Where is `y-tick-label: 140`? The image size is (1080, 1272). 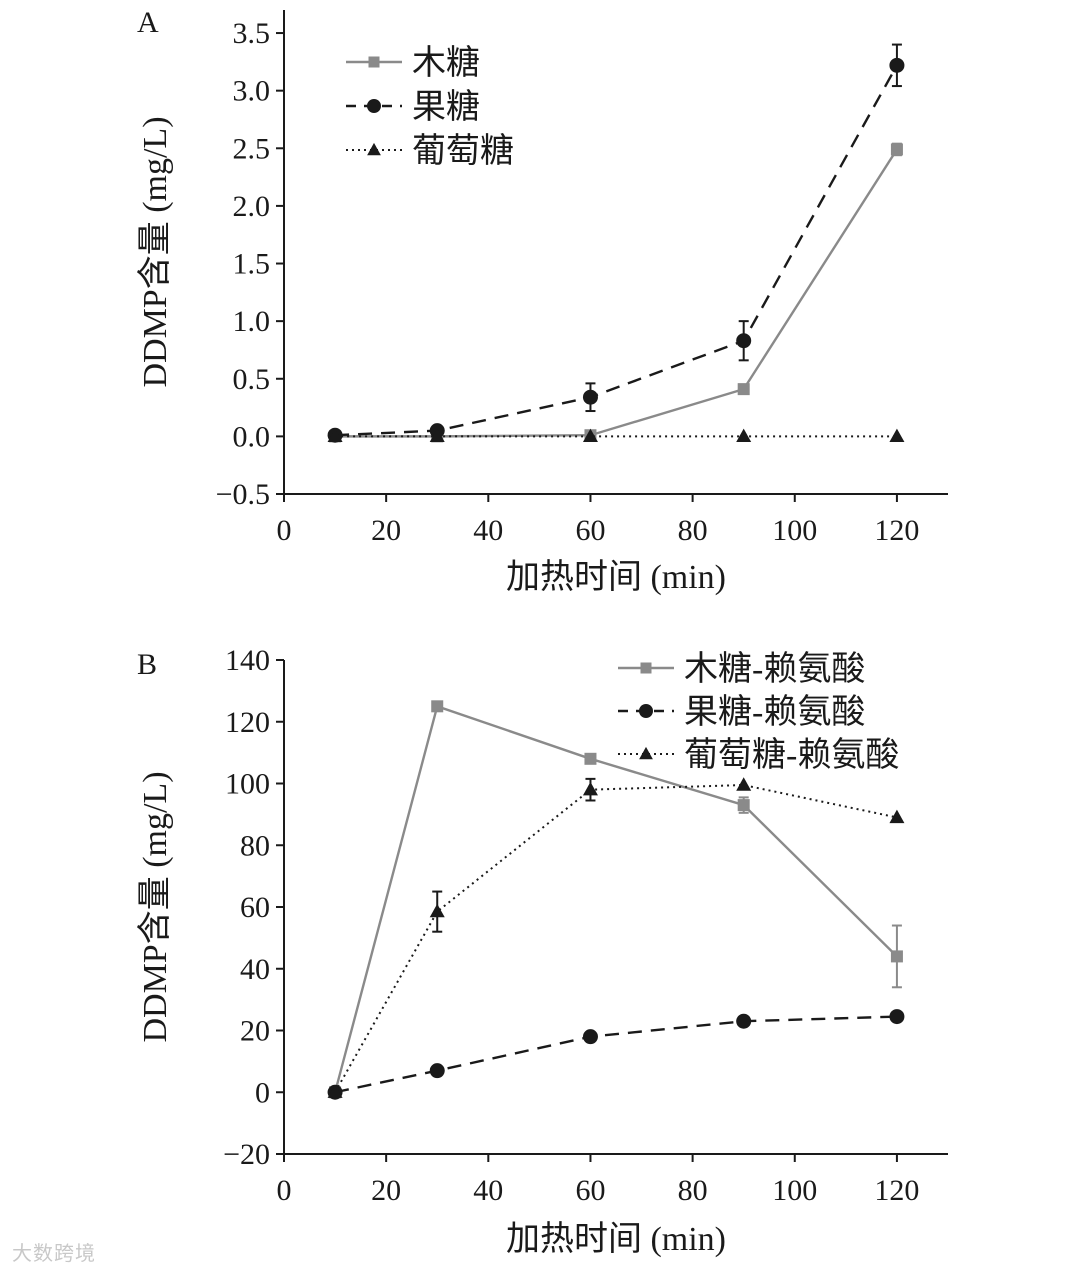 y-tick-label: 140 is located at coordinates (247, 660).